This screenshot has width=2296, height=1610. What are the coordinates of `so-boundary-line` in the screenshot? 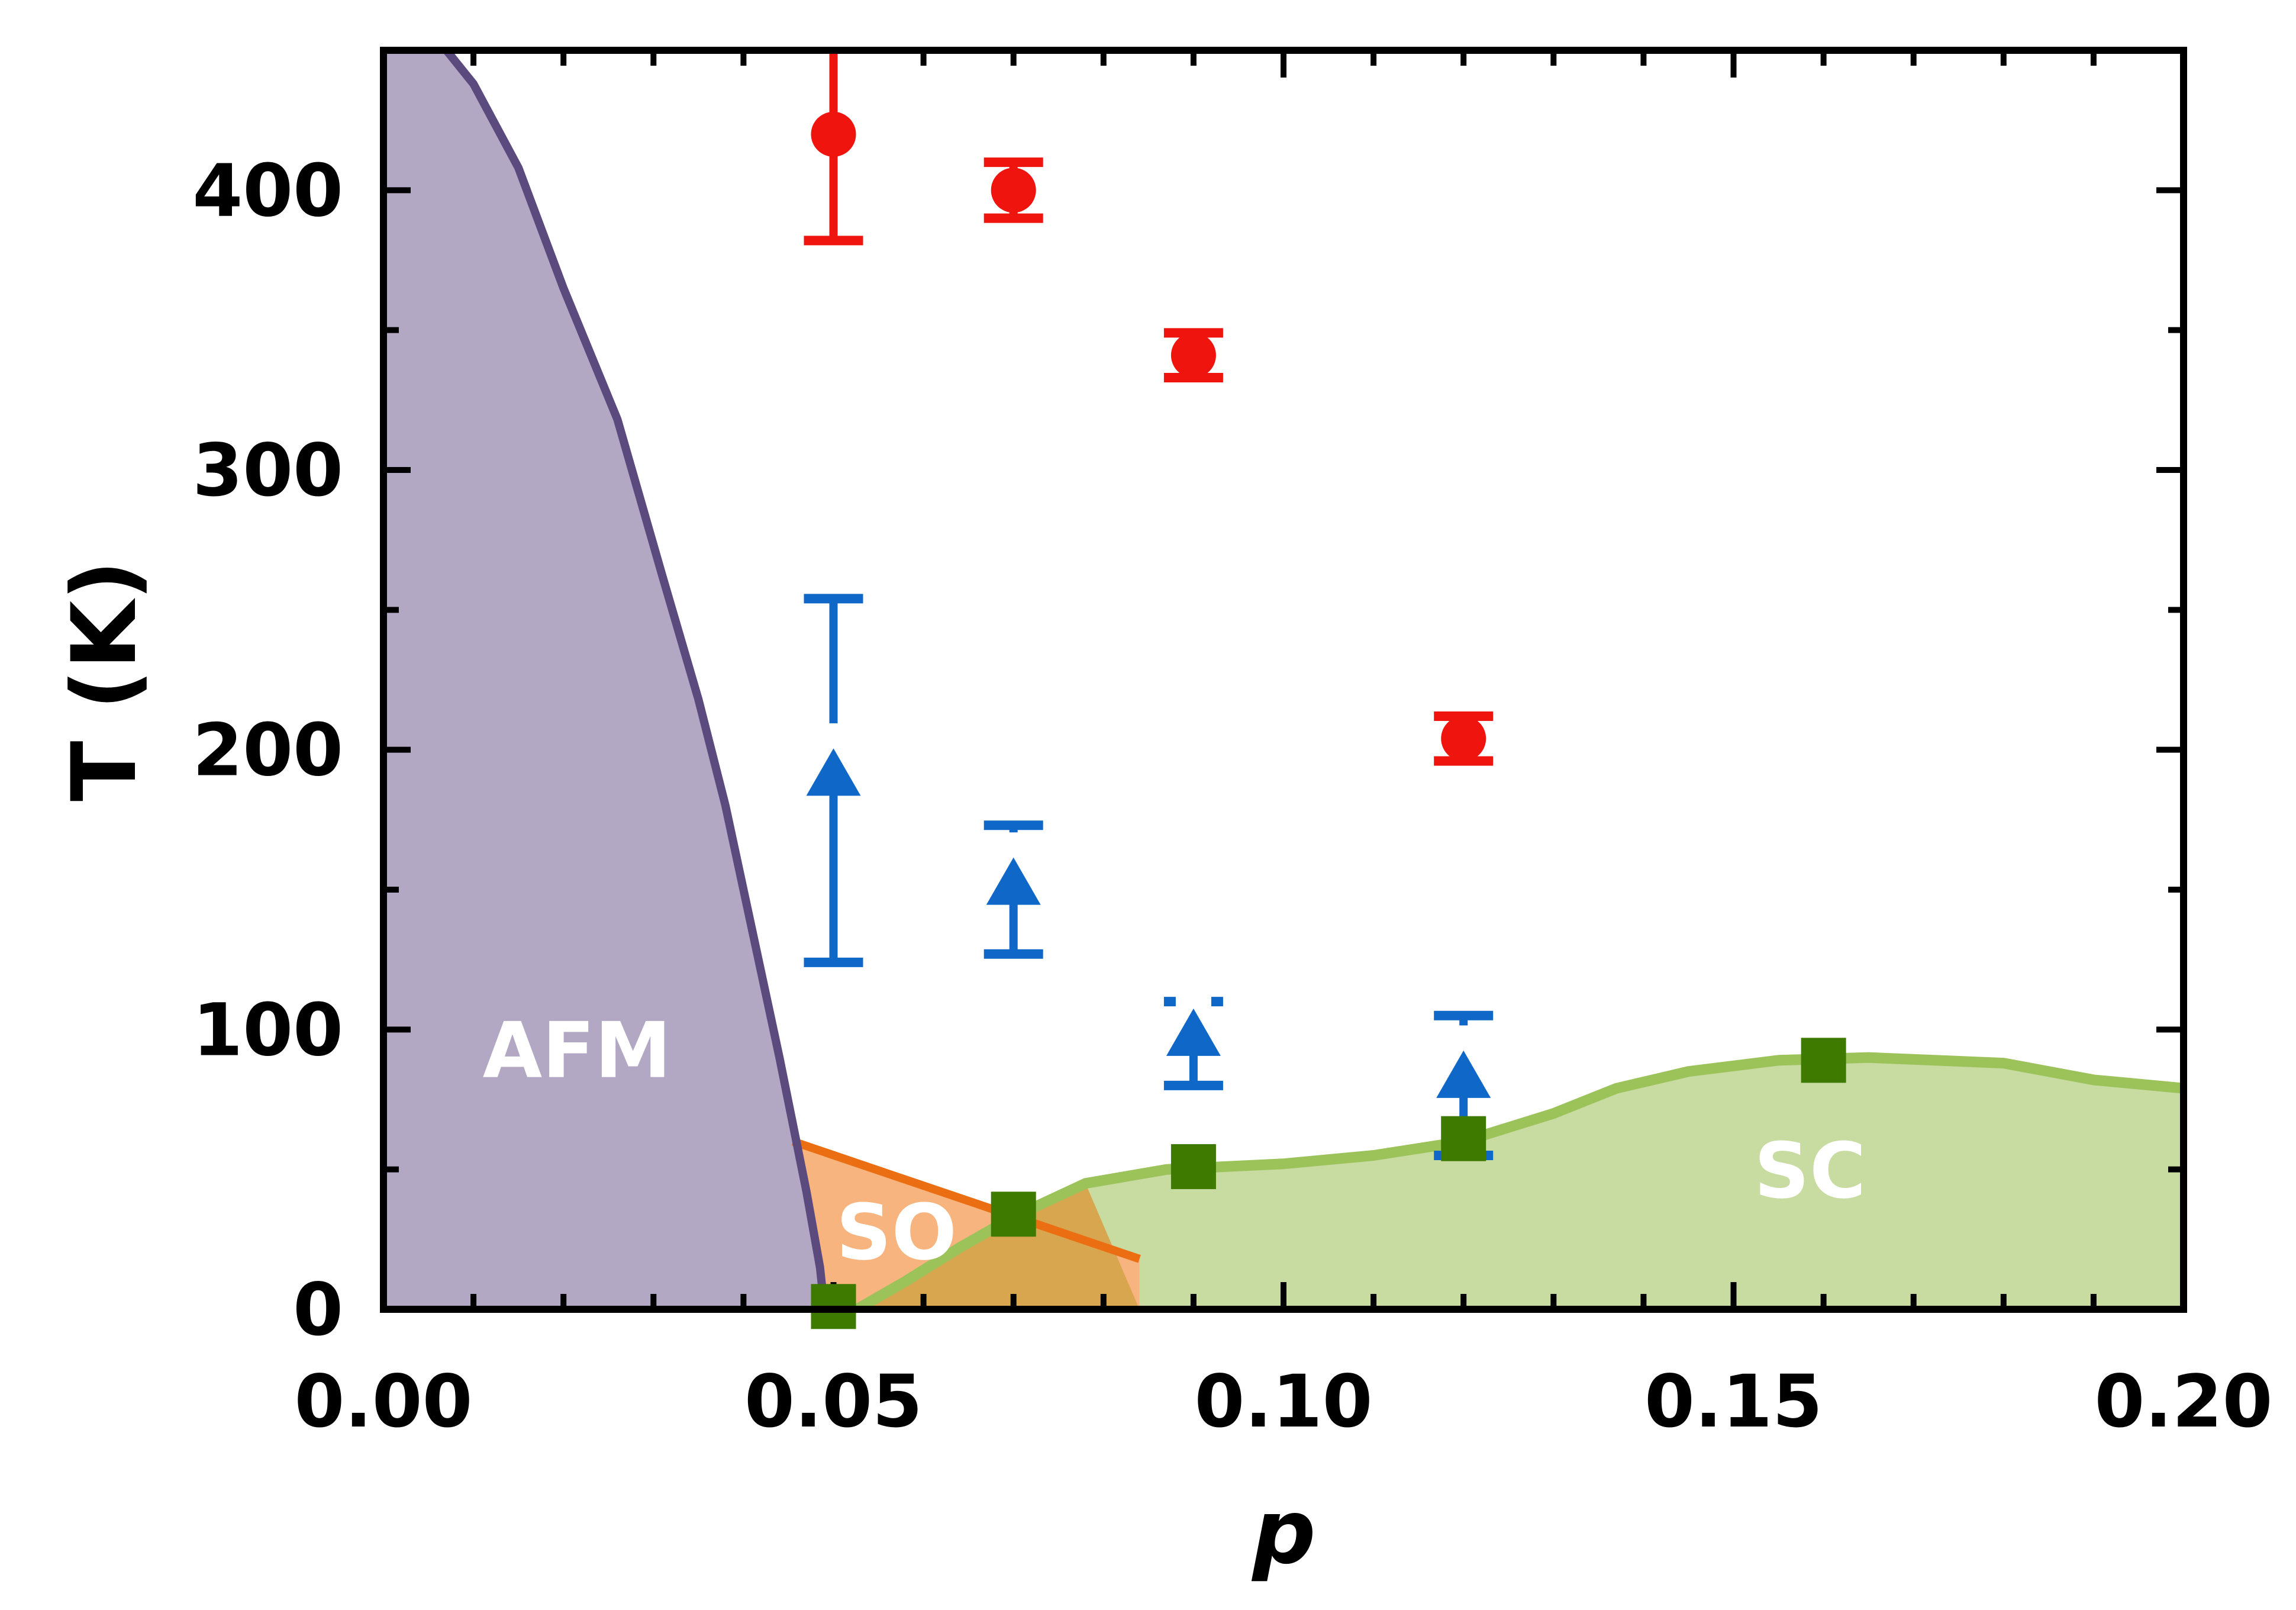 It's located at (966, 1200).